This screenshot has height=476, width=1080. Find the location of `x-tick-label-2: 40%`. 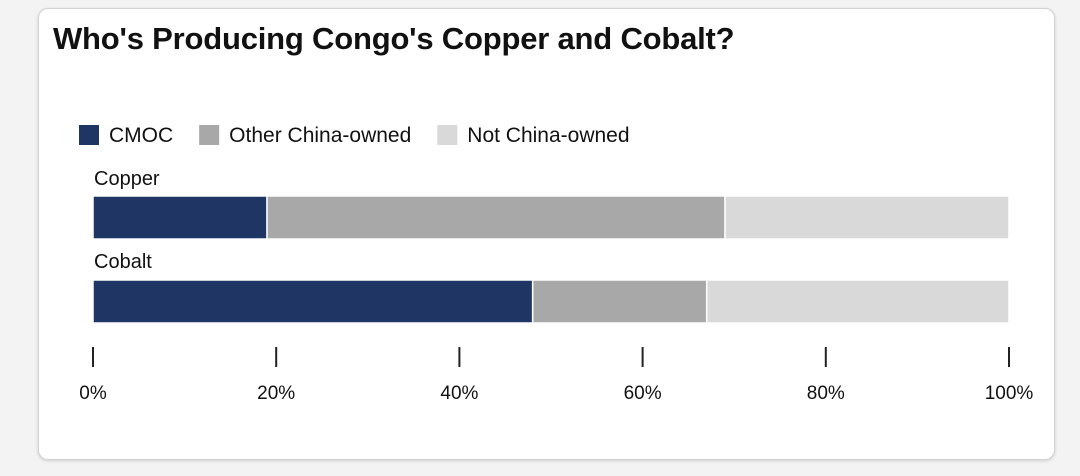

x-tick-label-2: 40% is located at coordinates (459, 393).